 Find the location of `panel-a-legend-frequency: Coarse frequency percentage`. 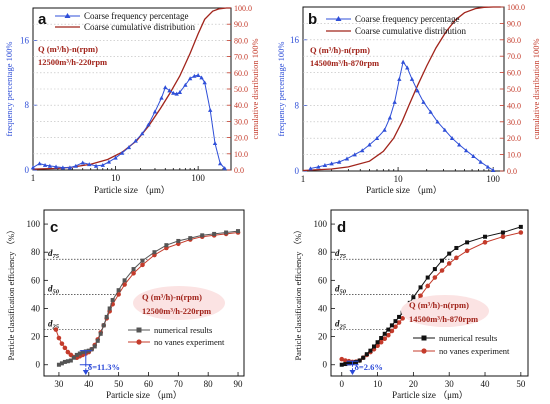

panel-a-legend-frequency: Coarse frequency percentage is located at coordinates (136, 16).